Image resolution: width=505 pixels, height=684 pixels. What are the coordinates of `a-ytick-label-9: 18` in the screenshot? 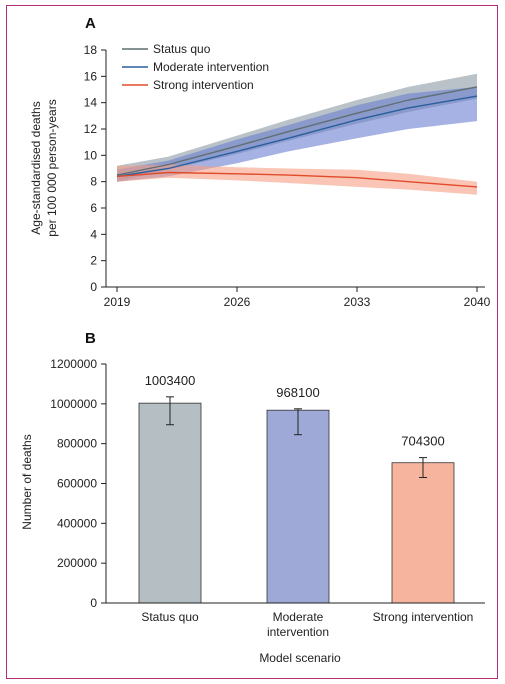 It's located at (91, 50).